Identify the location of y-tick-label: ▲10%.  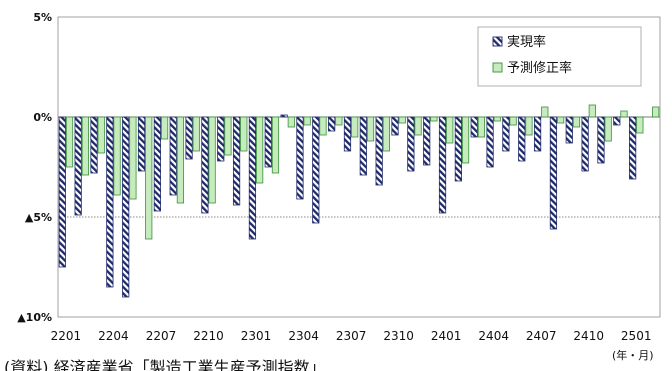
(34, 317).